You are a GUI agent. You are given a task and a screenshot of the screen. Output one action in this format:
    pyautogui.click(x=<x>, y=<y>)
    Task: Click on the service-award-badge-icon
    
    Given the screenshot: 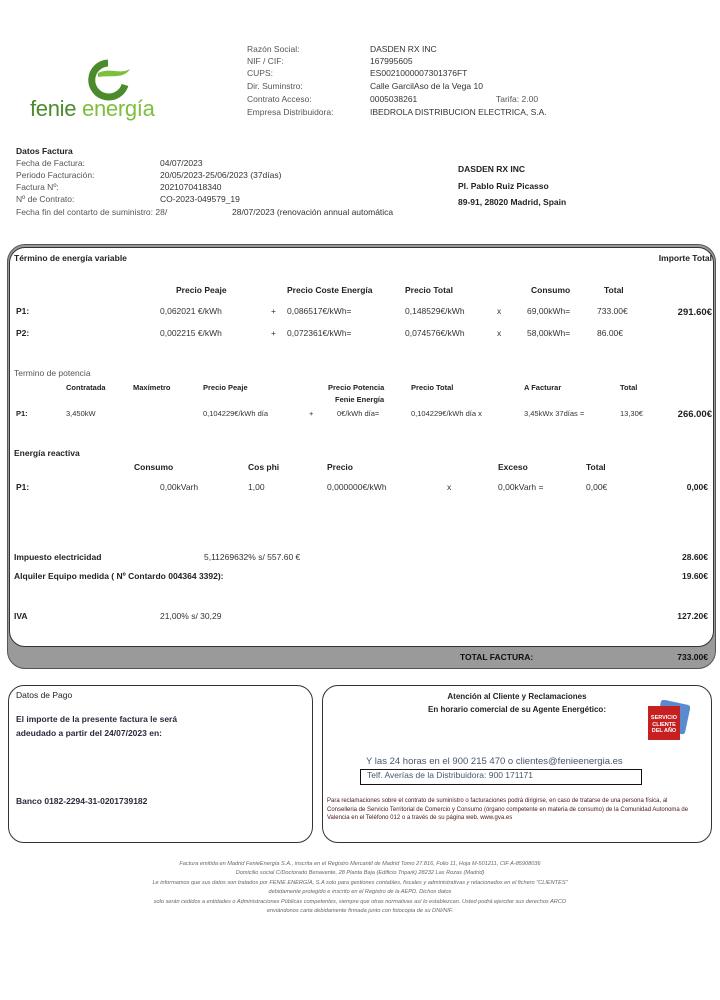 What is the action you would take?
    pyautogui.click(x=669, y=720)
    